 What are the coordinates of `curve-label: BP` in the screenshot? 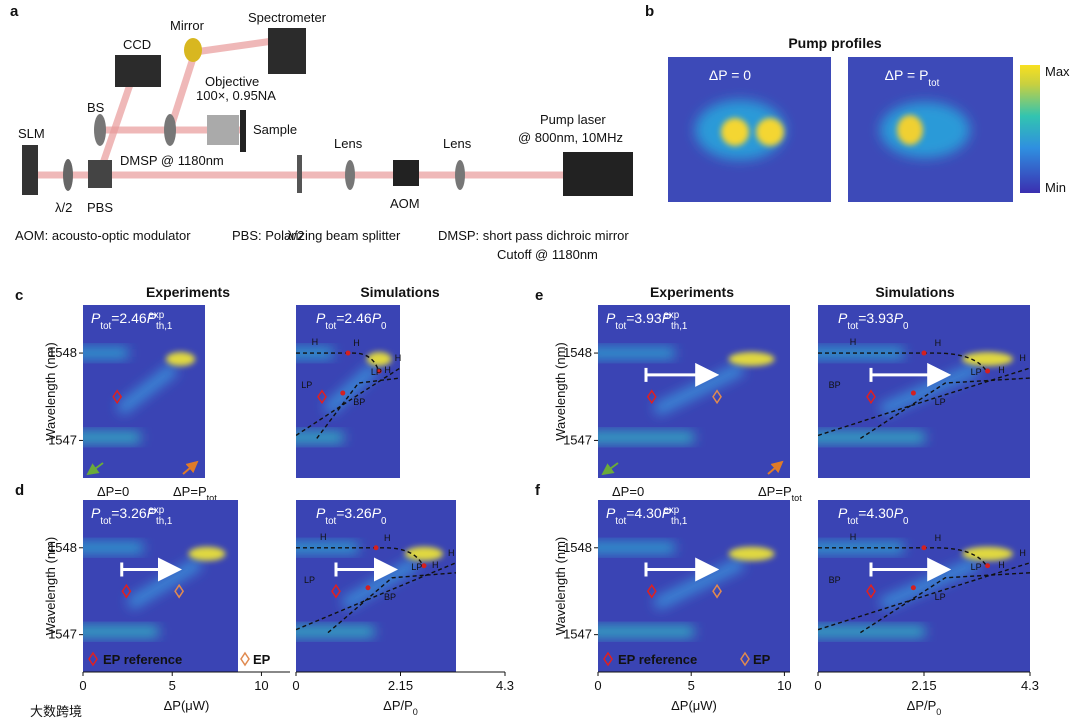 It's located at (835, 385).